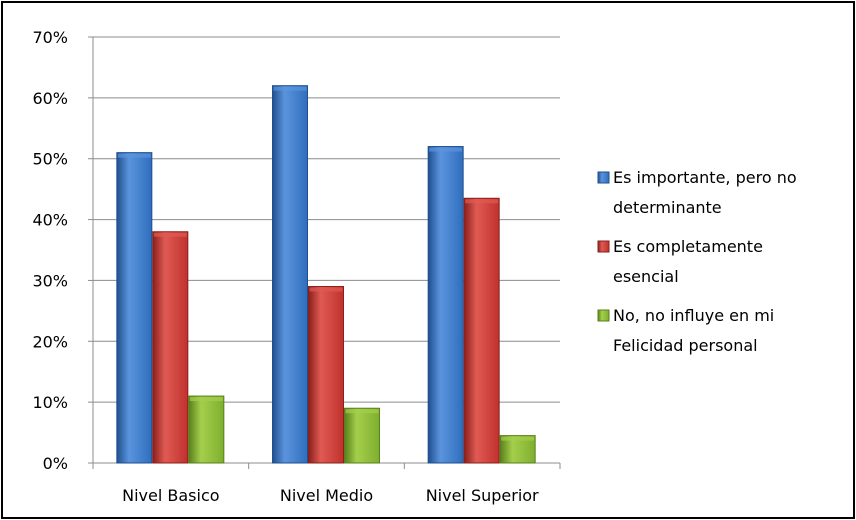 Image resolution: width=856 pixels, height=520 pixels. I want to click on x-category-label: Nivel Basico, so click(170, 495).